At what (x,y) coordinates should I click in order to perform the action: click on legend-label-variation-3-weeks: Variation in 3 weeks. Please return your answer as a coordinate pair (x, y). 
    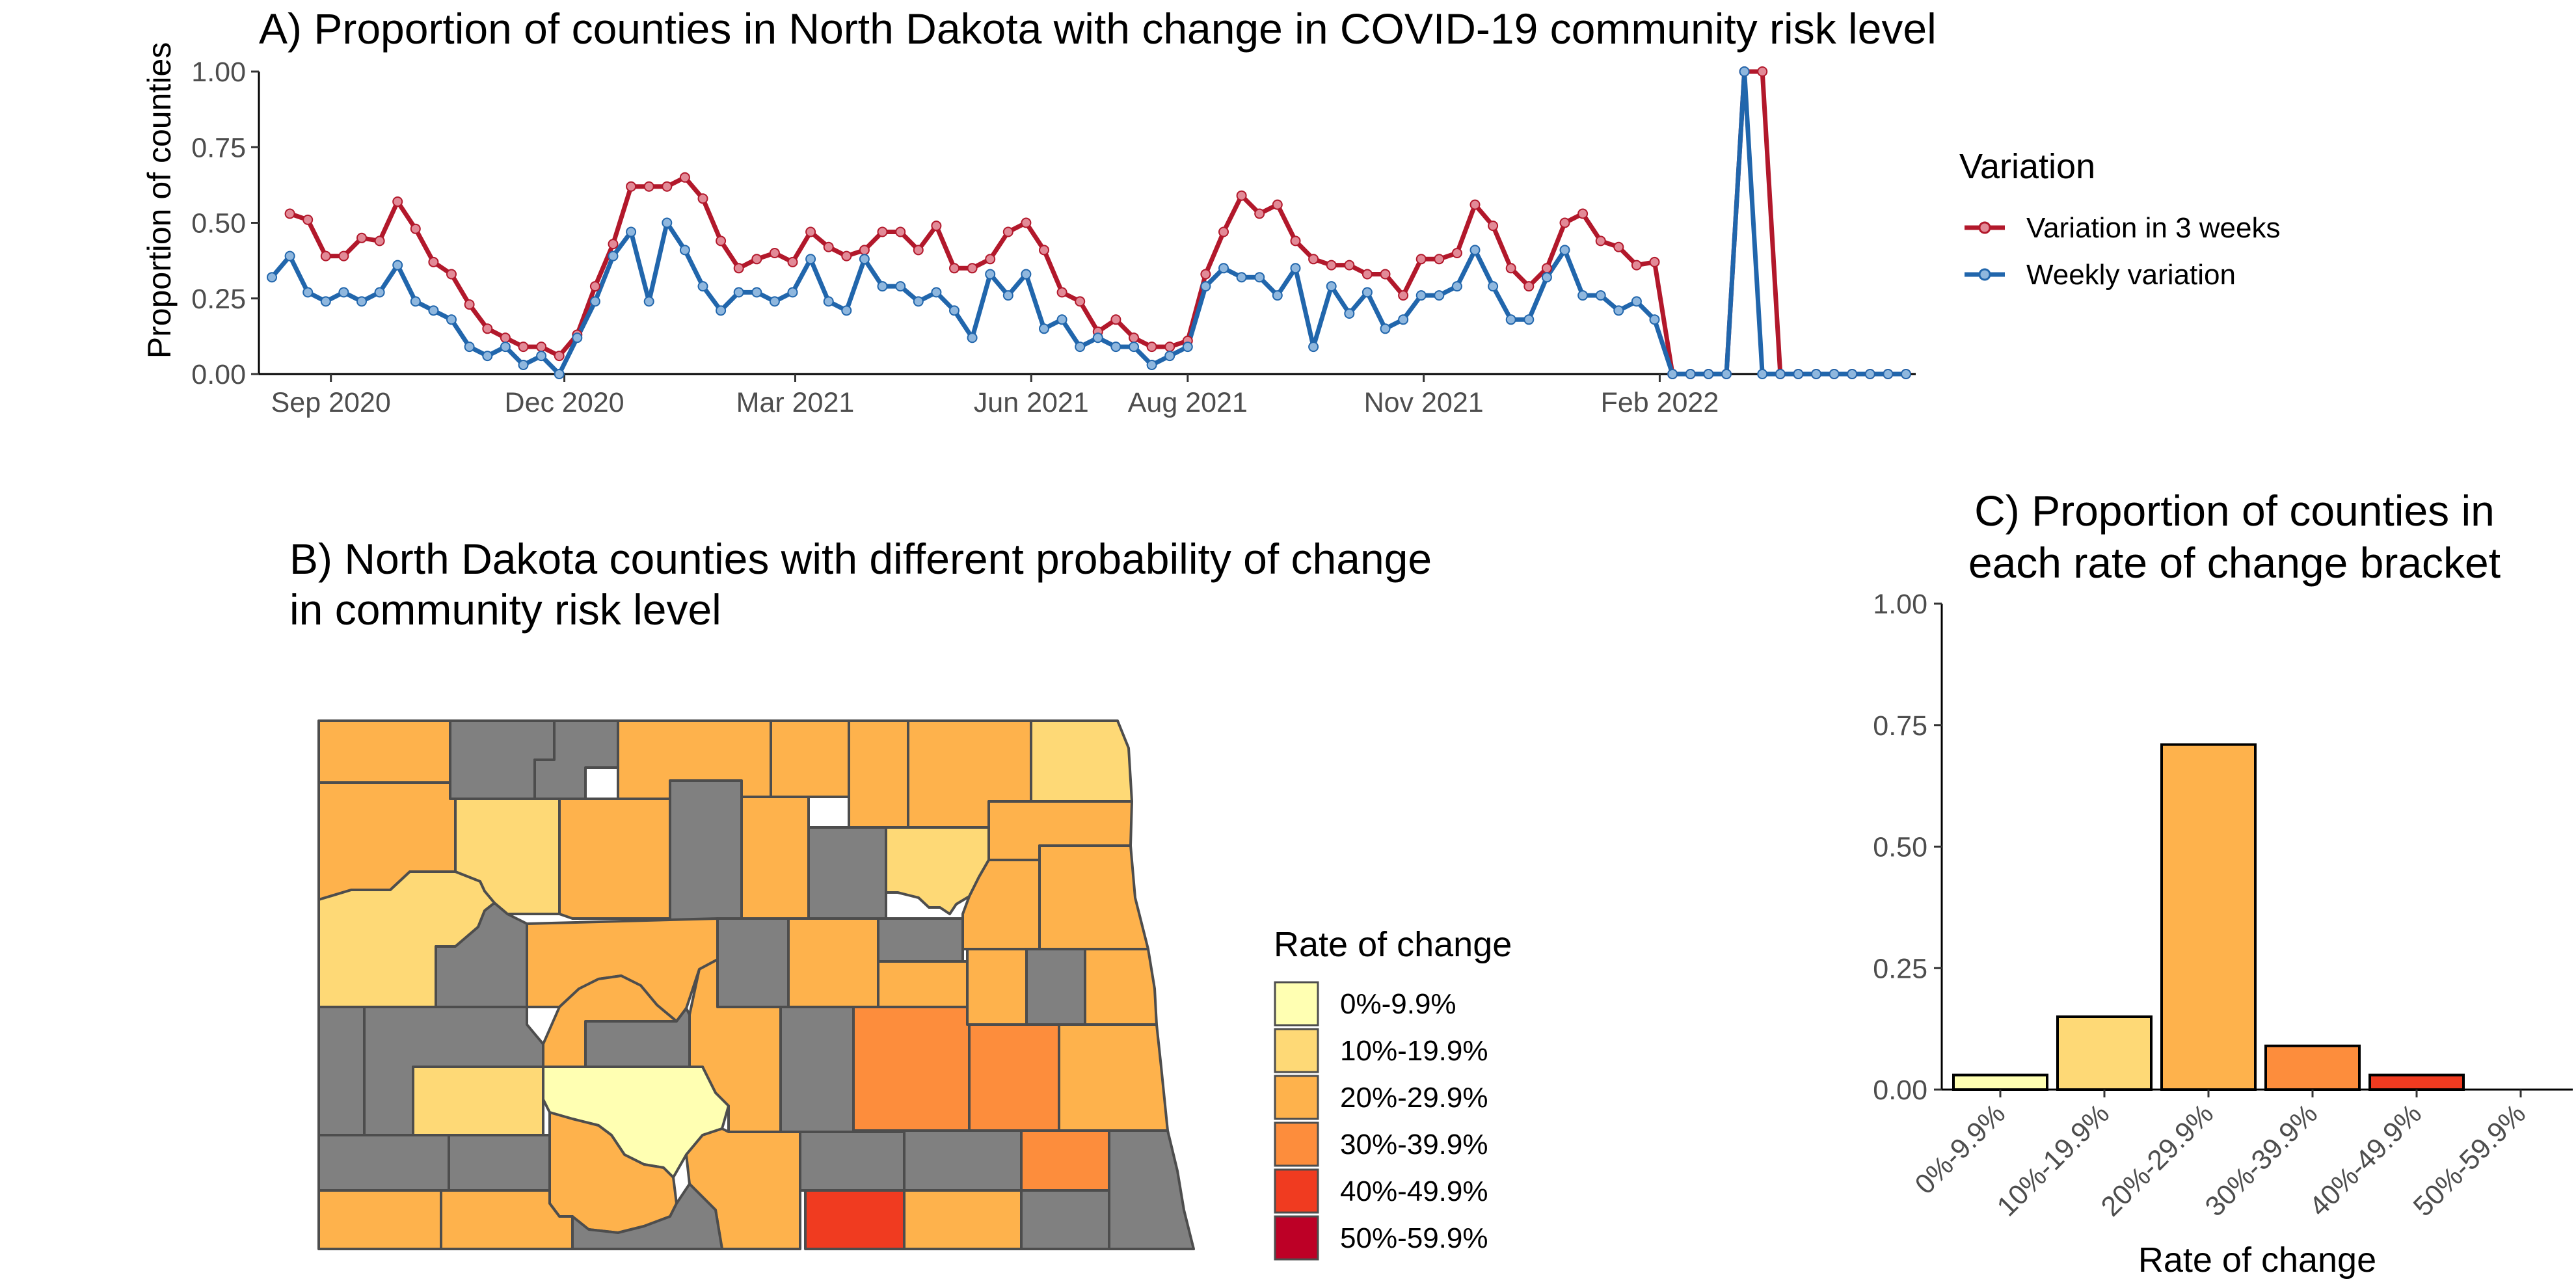
    Looking at the image, I should click on (2153, 228).